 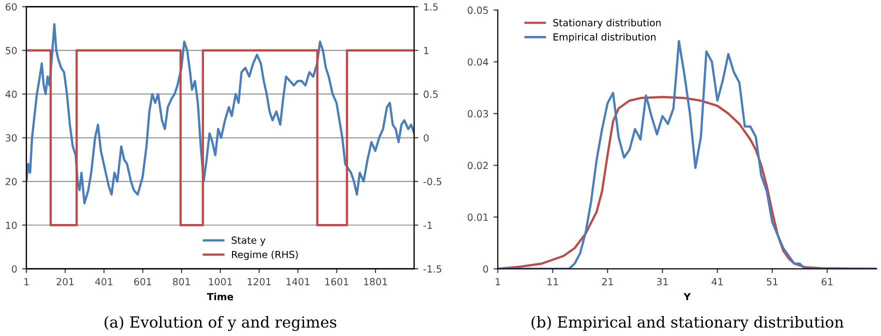 What do you see at coordinates (143, 282) in the screenshot?
I see `x-tick-label: 601` at bounding box center [143, 282].